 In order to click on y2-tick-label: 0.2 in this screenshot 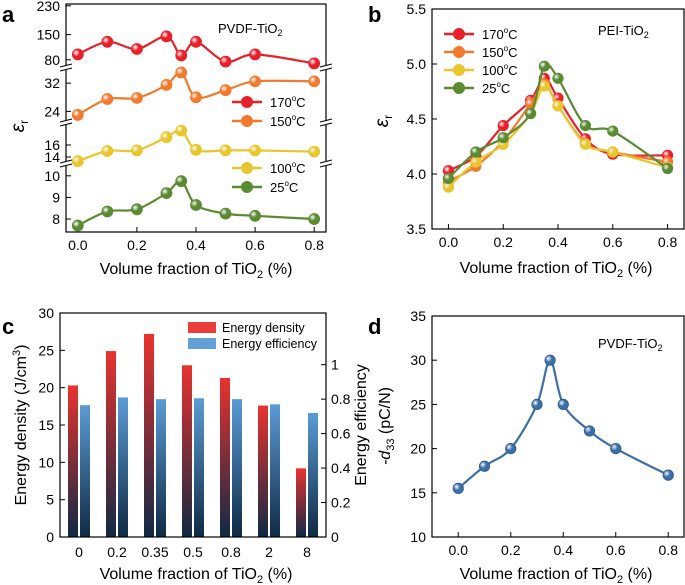, I will do `click(341, 503)`.